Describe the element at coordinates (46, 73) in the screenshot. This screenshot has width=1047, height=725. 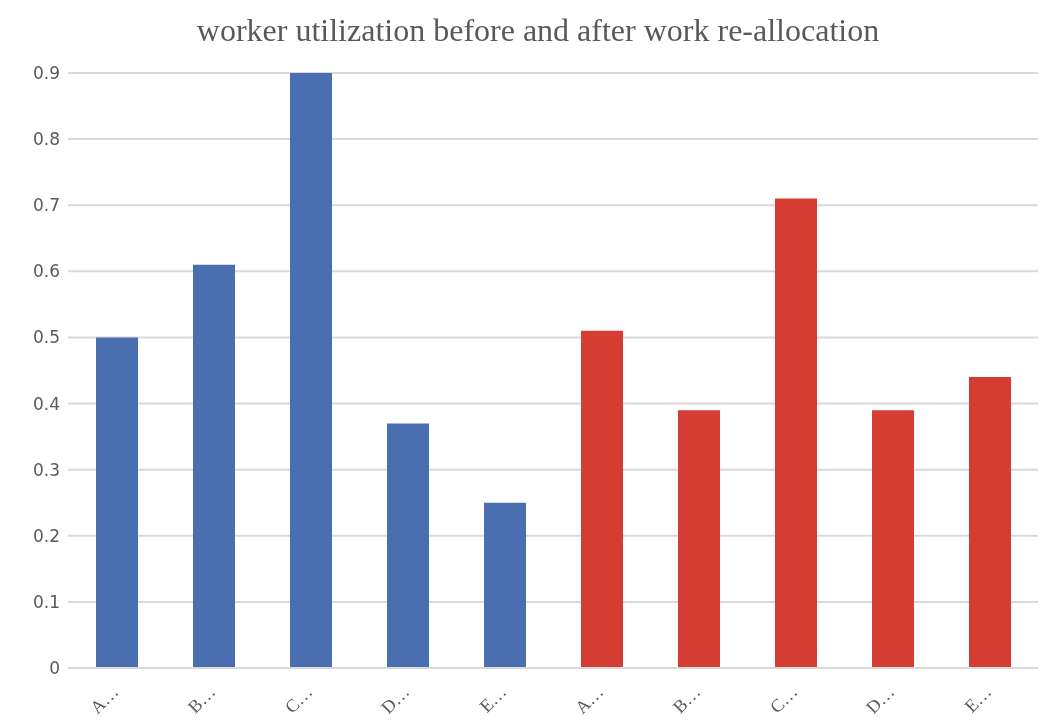
I see `y-tick-label: 0.9` at that location.